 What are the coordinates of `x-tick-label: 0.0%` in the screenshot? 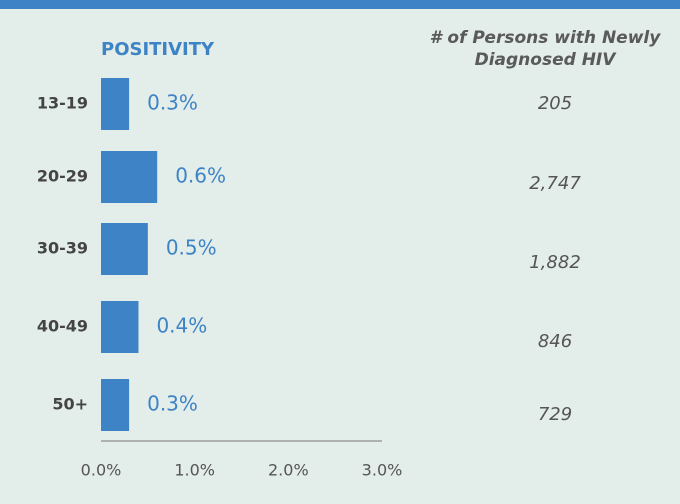 It's located at (101, 470).